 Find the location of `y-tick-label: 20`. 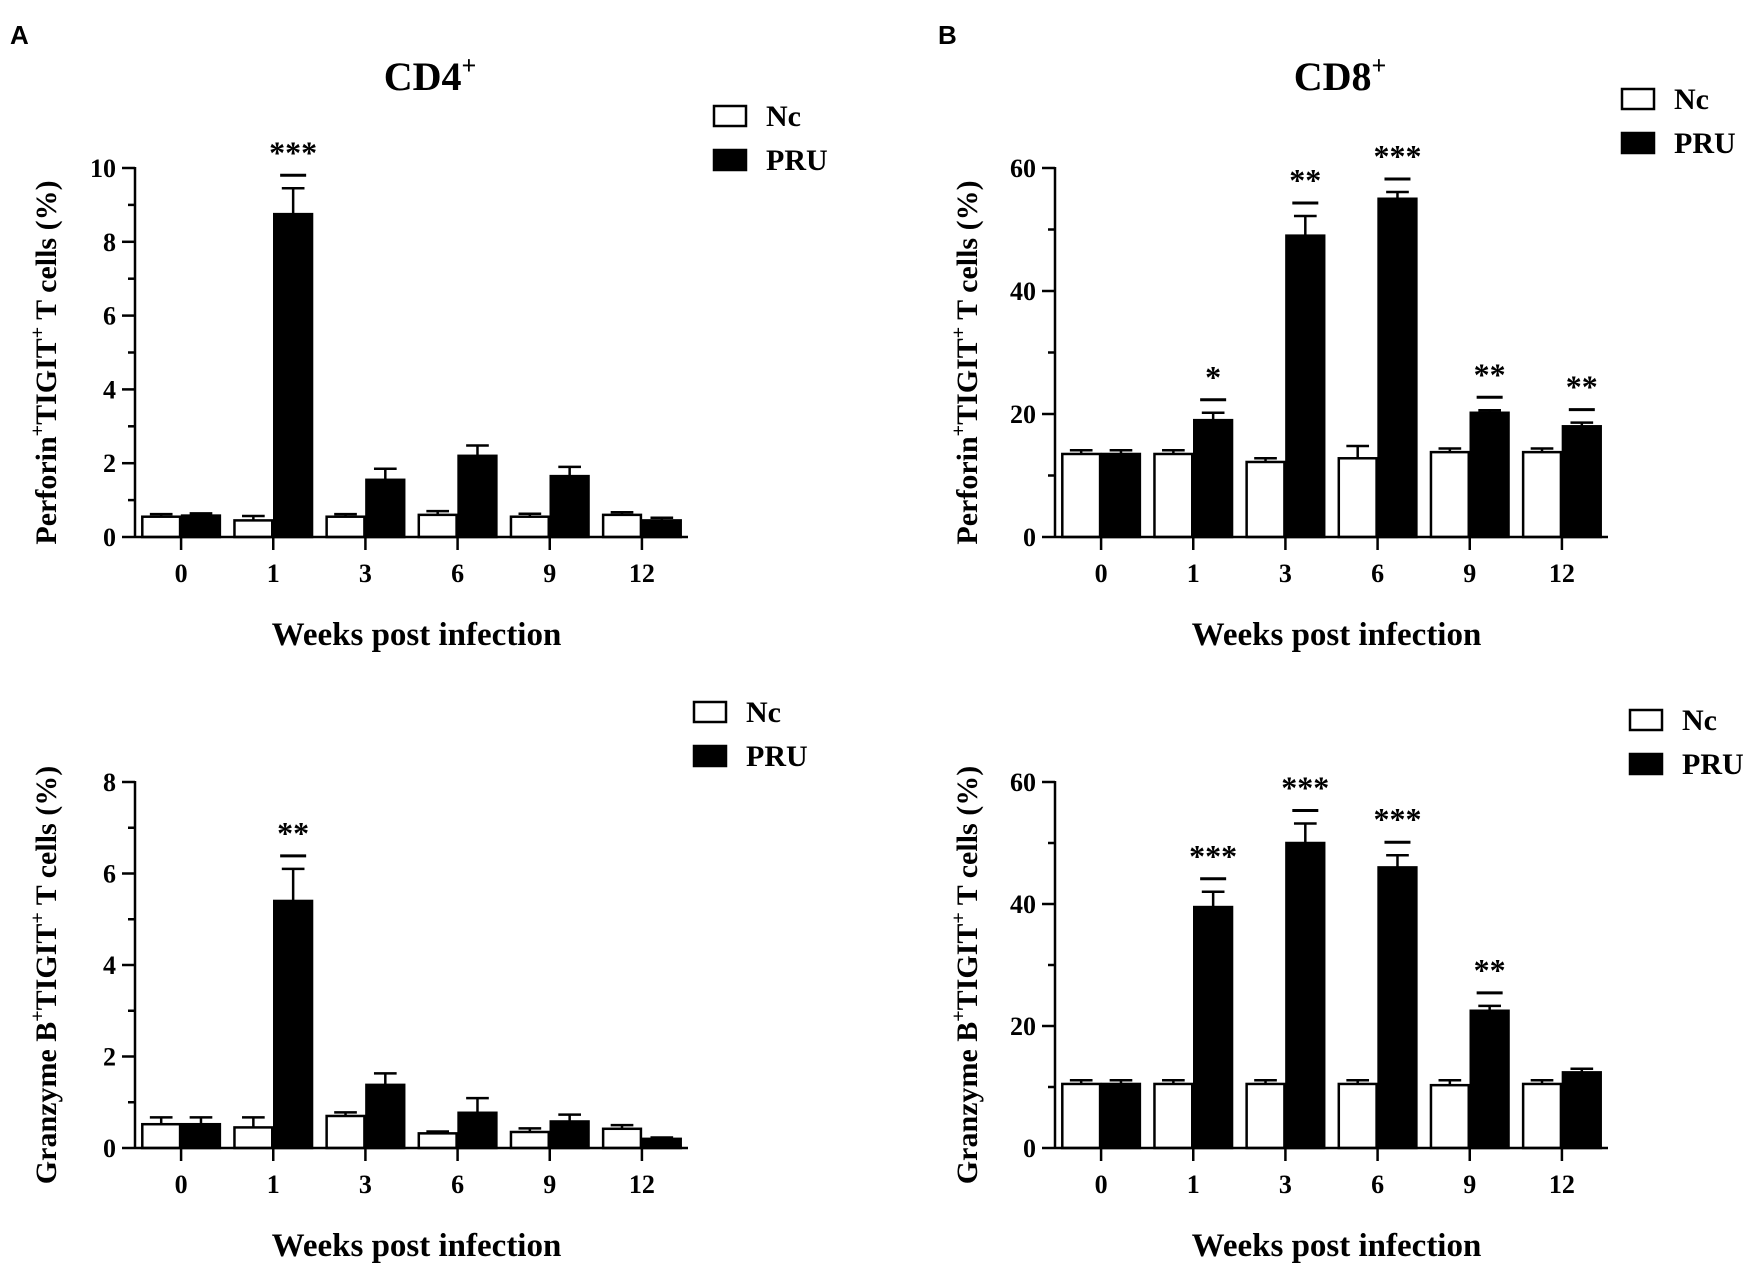

y-tick-label: 20 is located at coordinates (1023, 1026).